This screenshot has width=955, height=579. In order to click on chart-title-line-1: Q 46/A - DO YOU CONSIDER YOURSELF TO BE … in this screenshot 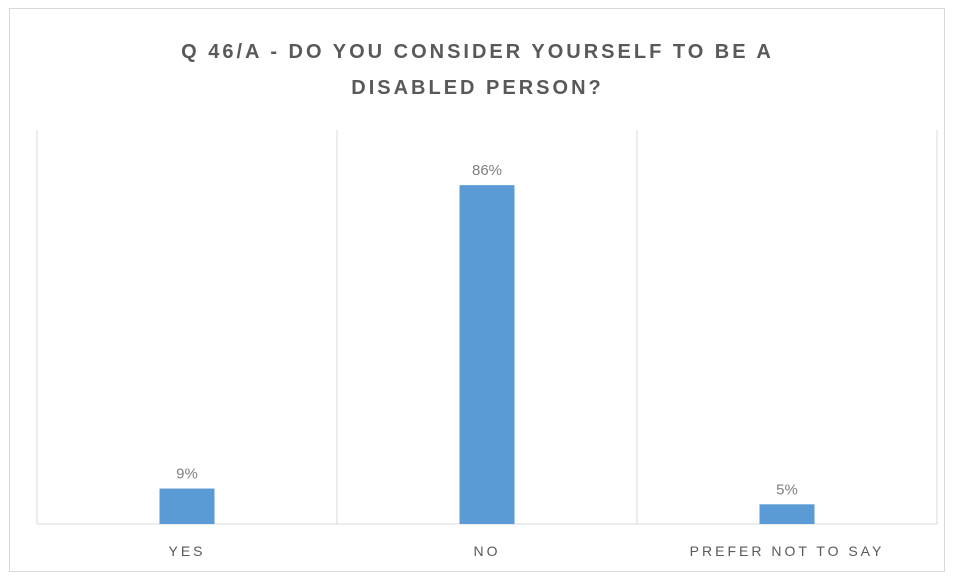, I will do `click(477, 52)`.